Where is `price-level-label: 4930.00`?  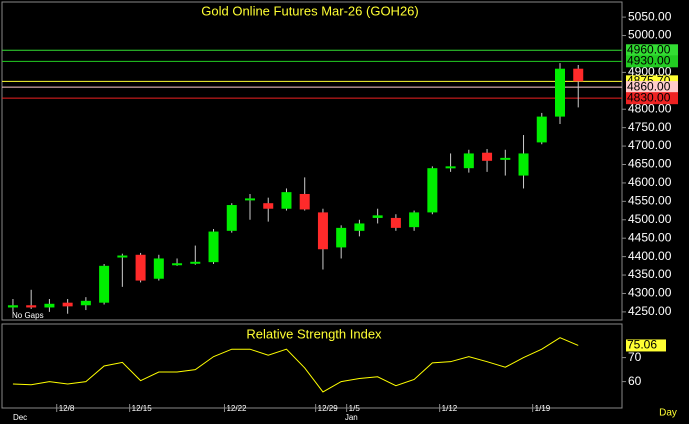
price-level-label: 4930.00 is located at coordinates (649, 60).